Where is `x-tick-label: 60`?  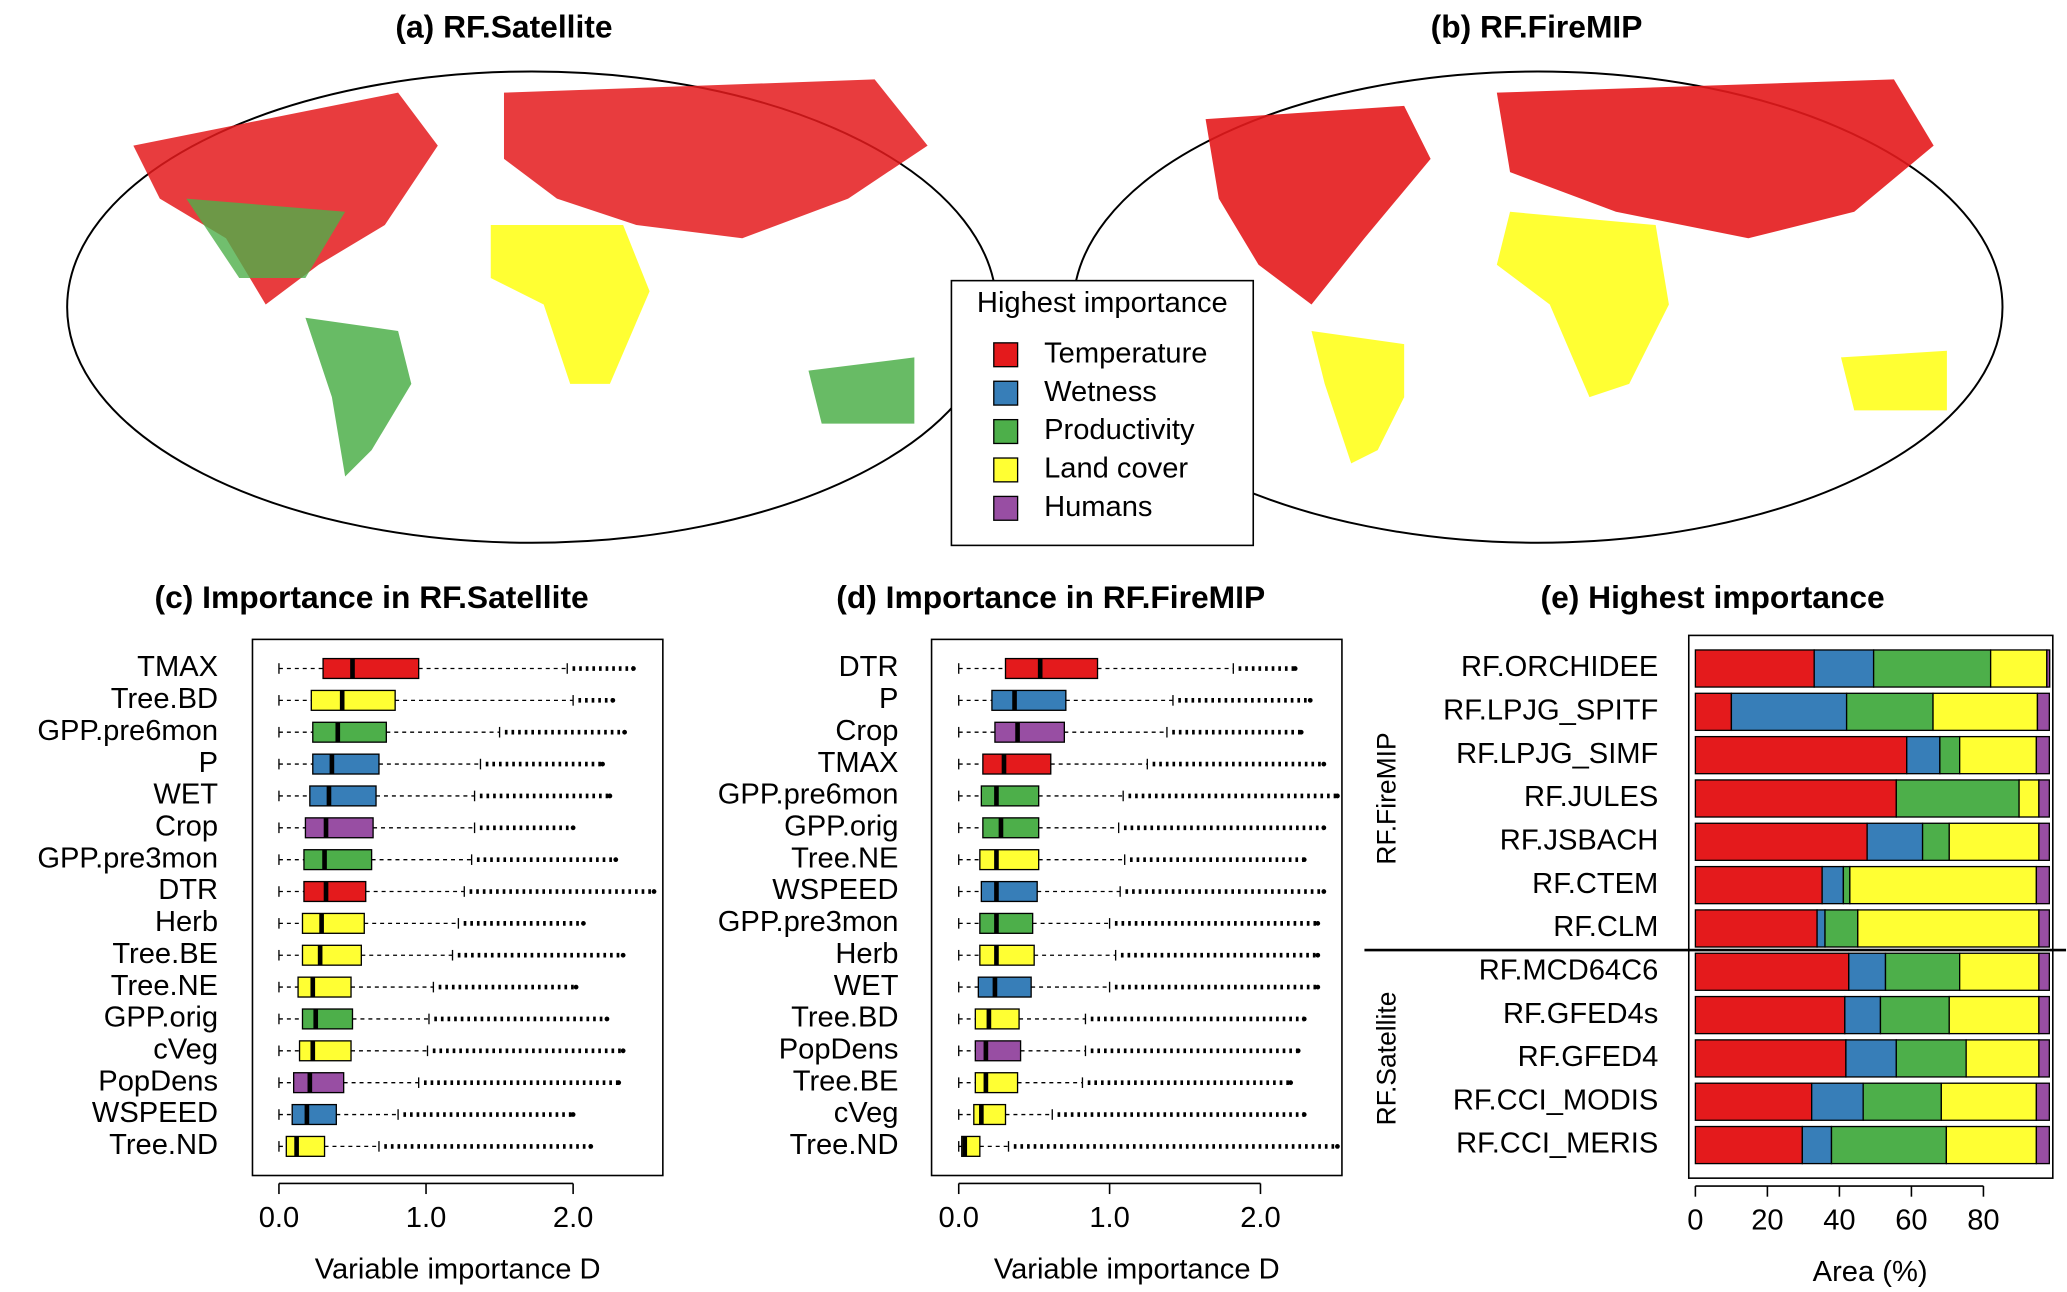 x-tick-label: 60 is located at coordinates (1911, 1221).